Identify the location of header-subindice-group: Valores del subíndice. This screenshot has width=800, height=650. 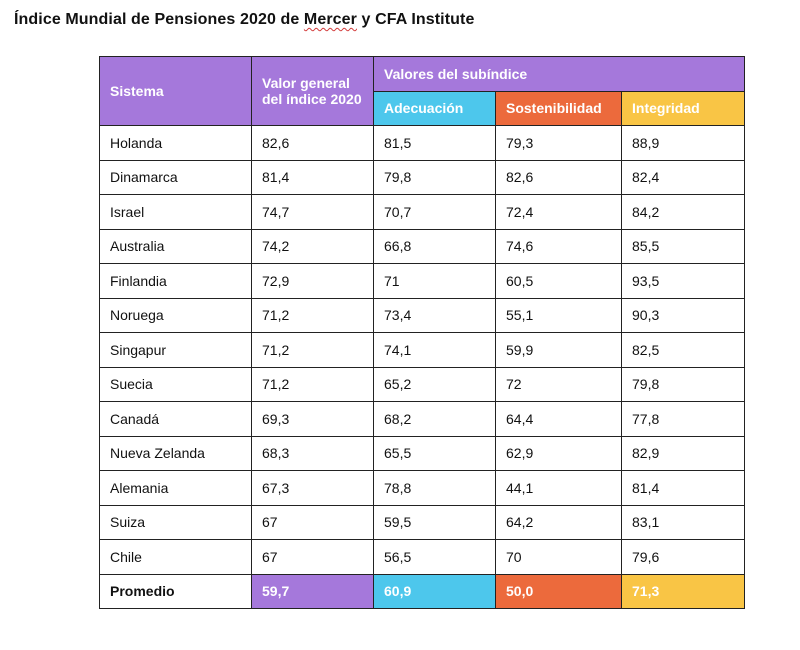
(559, 74).